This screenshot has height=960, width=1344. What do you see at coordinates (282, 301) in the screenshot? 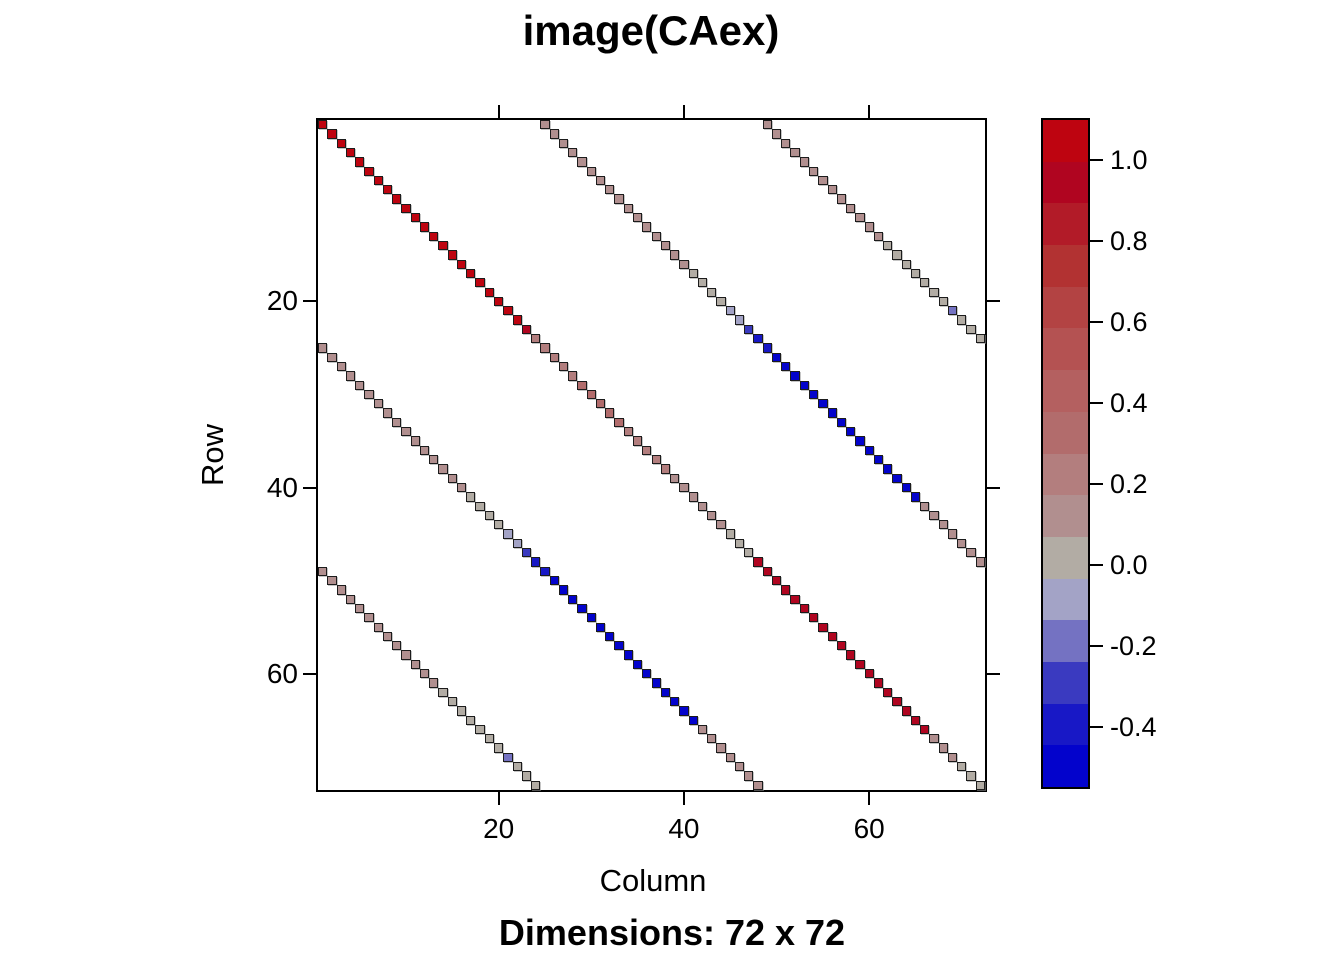
I see `y-axis-tick-label: 20` at bounding box center [282, 301].